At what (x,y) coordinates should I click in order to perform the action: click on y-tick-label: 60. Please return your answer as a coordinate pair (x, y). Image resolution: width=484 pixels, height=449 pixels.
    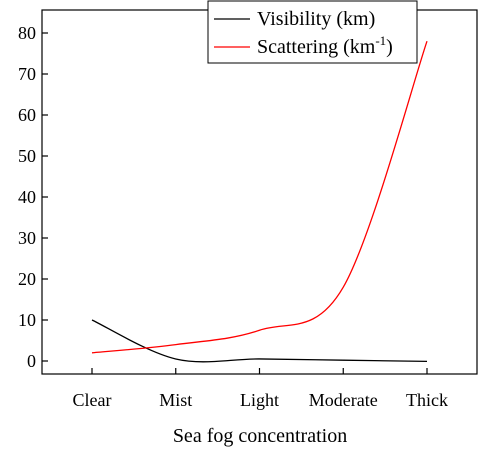
    Looking at the image, I should click on (27, 115).